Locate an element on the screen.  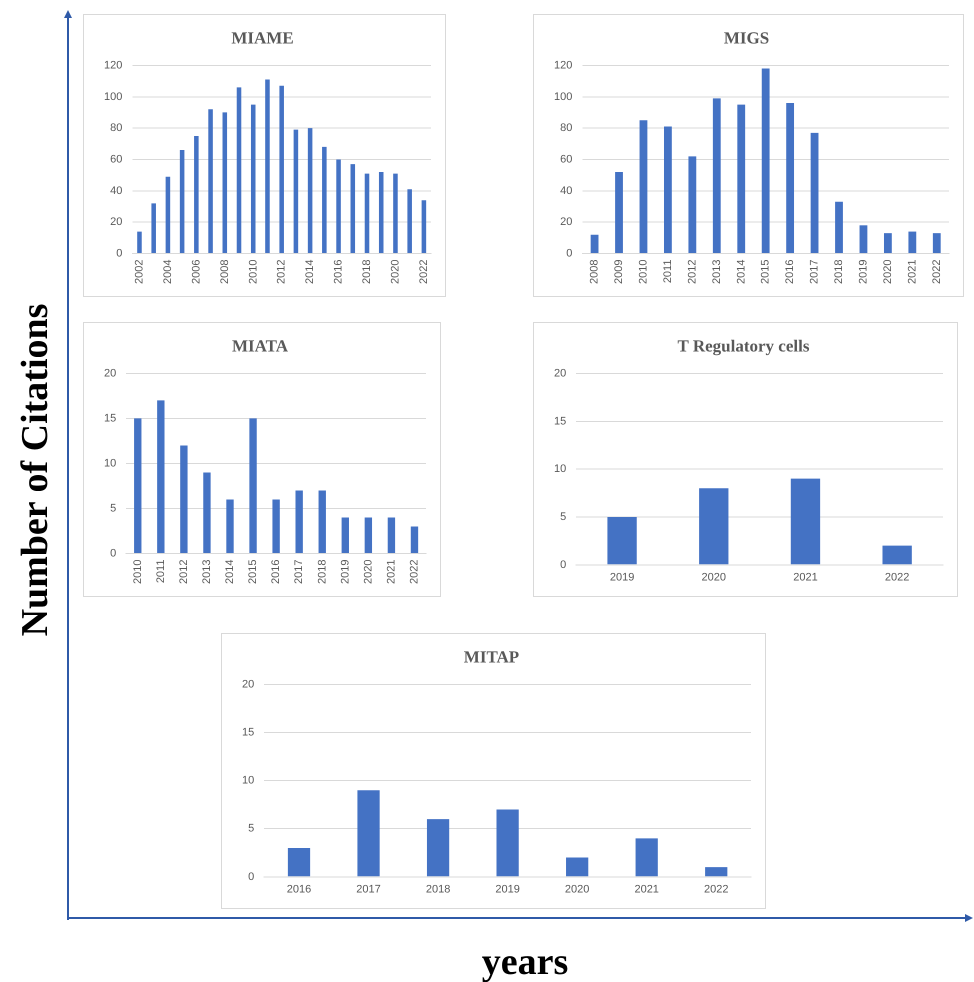
y-axis-title: Number of Citations is located at coordinates (35, 470).